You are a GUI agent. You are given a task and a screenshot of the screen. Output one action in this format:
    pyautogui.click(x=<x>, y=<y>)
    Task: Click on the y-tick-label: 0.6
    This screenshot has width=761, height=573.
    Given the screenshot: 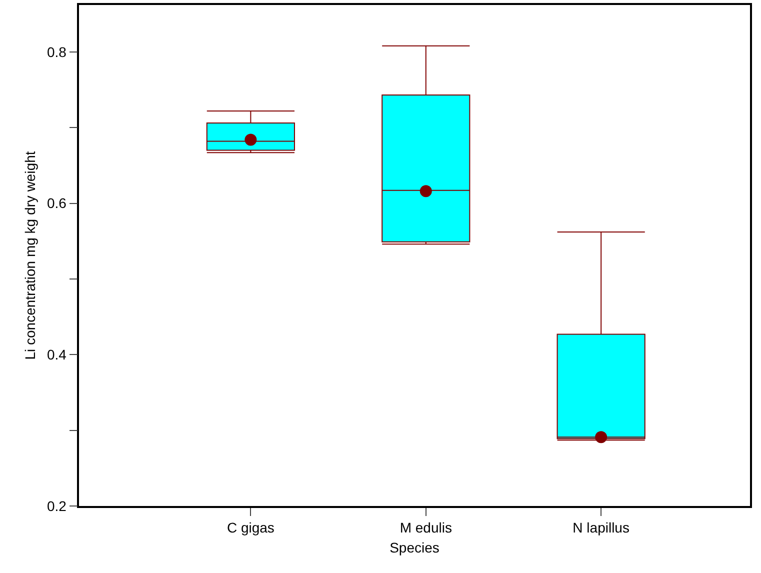 What is the action you would take?
    pyautogui.click(x=56, y=203)
    